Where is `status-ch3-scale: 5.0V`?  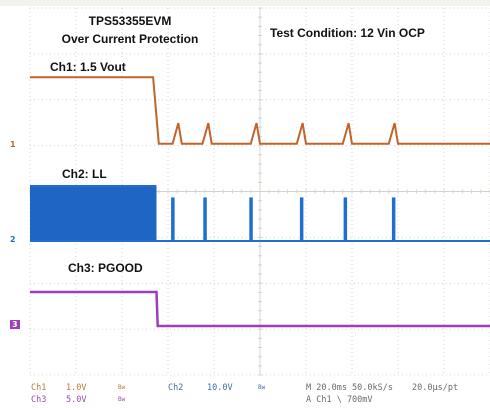
status-ch3-scale: 5.0V is located at coordinates (76, 400).